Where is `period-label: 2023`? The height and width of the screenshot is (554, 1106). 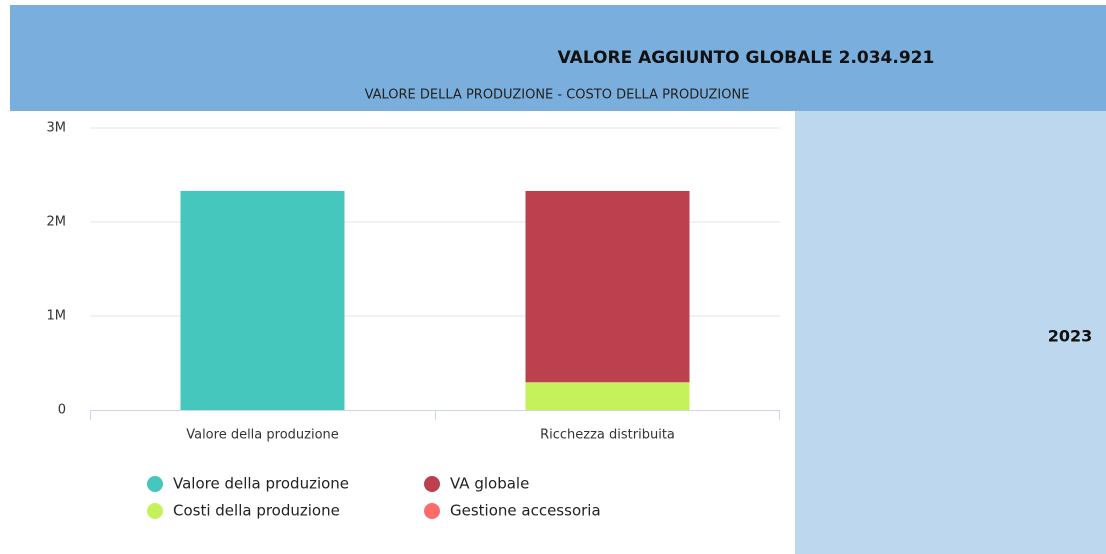 period-label: 2023 is located at coordinates (1070, 336).